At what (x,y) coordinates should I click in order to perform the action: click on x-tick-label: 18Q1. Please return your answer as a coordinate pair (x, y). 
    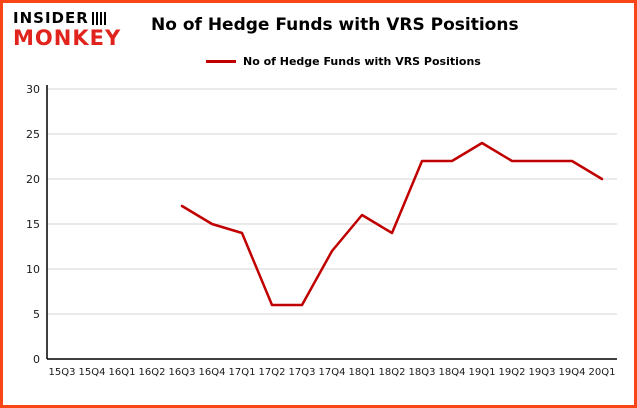
    Looking at the image, I should click on (362, 372).